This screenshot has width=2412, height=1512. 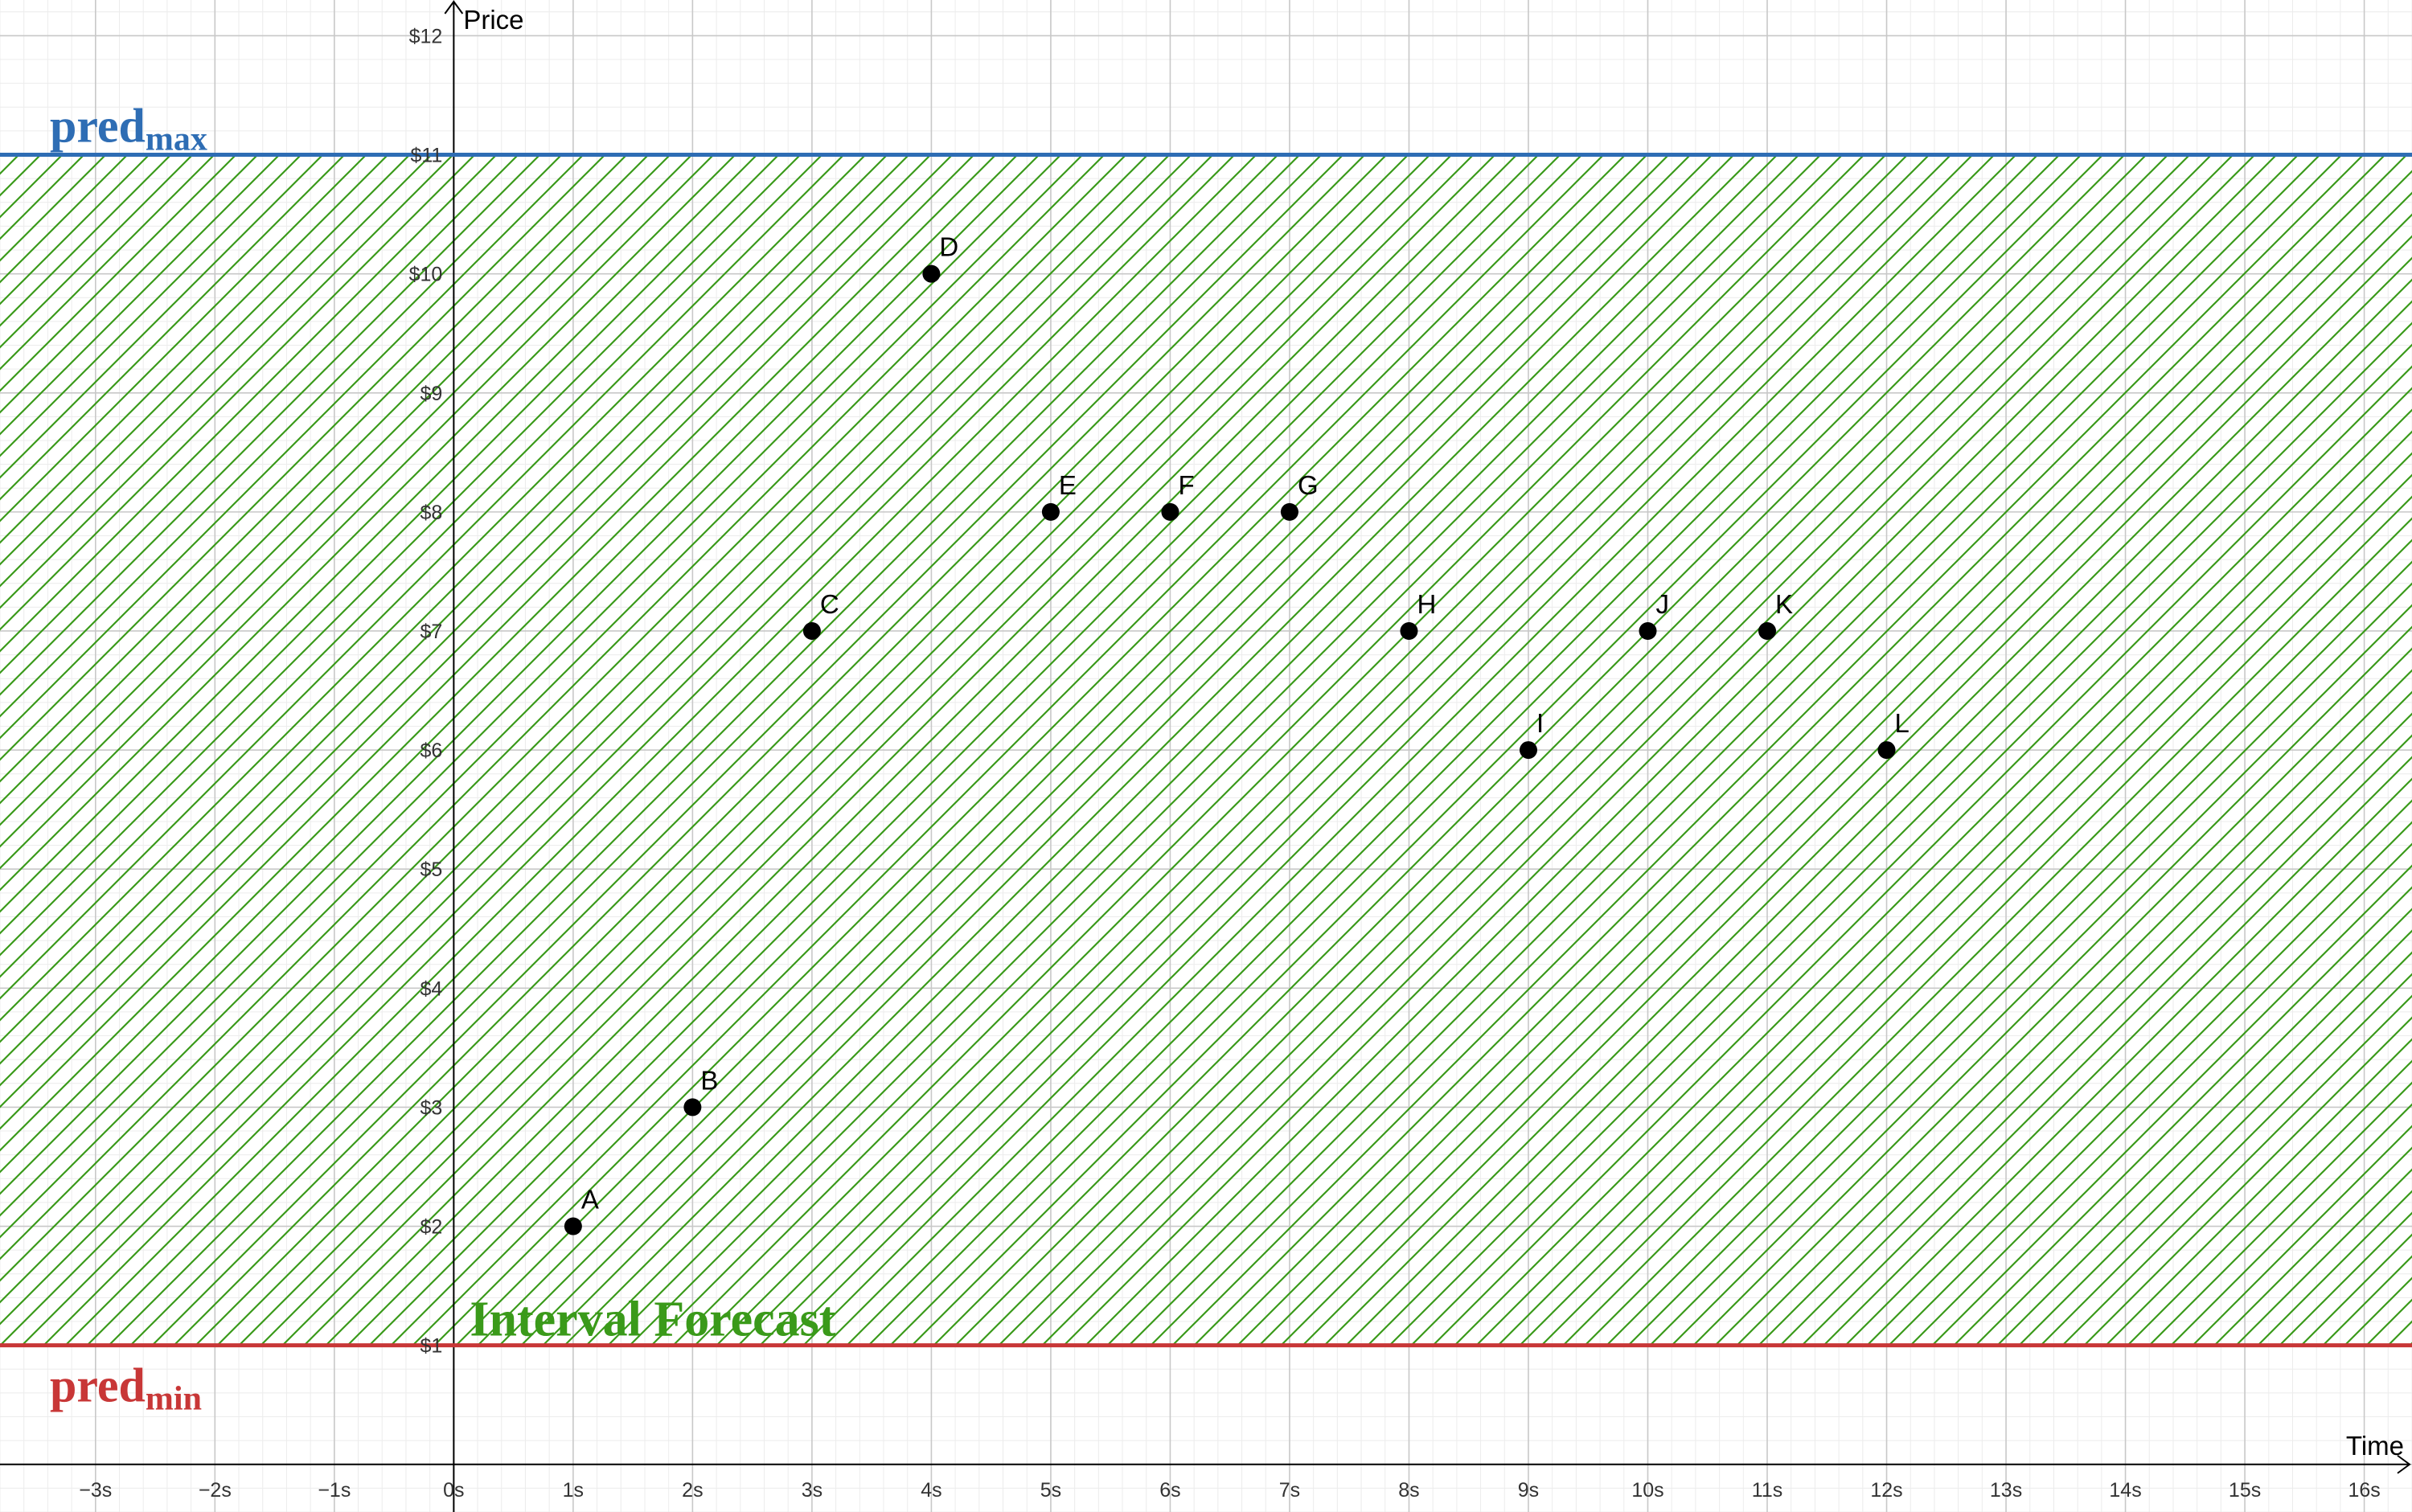 I want to click on x-tick-label: 6s, so click(x=1169, y=1490).